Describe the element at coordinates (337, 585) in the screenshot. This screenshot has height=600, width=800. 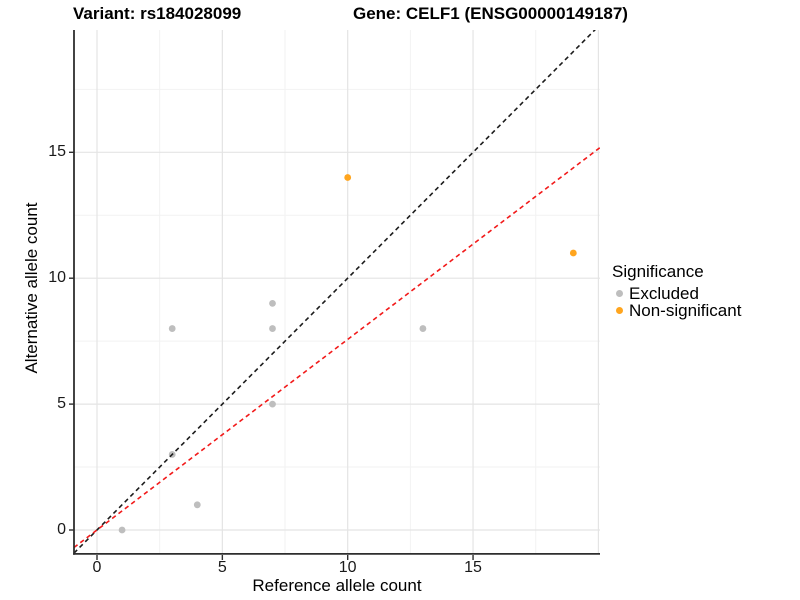
I see `x-axis-title: Reference allele count` at that location.